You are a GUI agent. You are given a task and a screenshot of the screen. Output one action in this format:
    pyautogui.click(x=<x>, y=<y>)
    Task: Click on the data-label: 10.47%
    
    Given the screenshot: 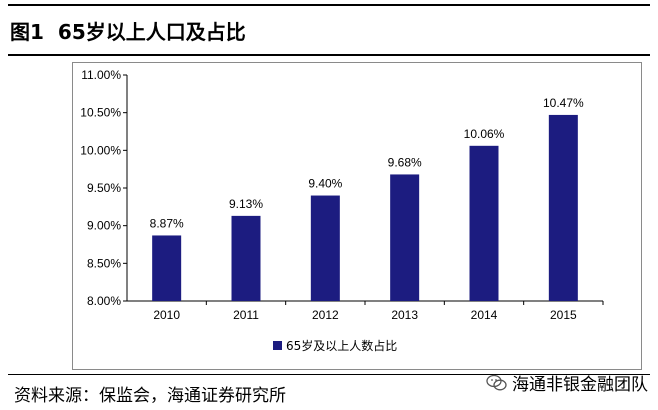 What is the action you would take?
    pyautogui.click(x=563, y=103)
    